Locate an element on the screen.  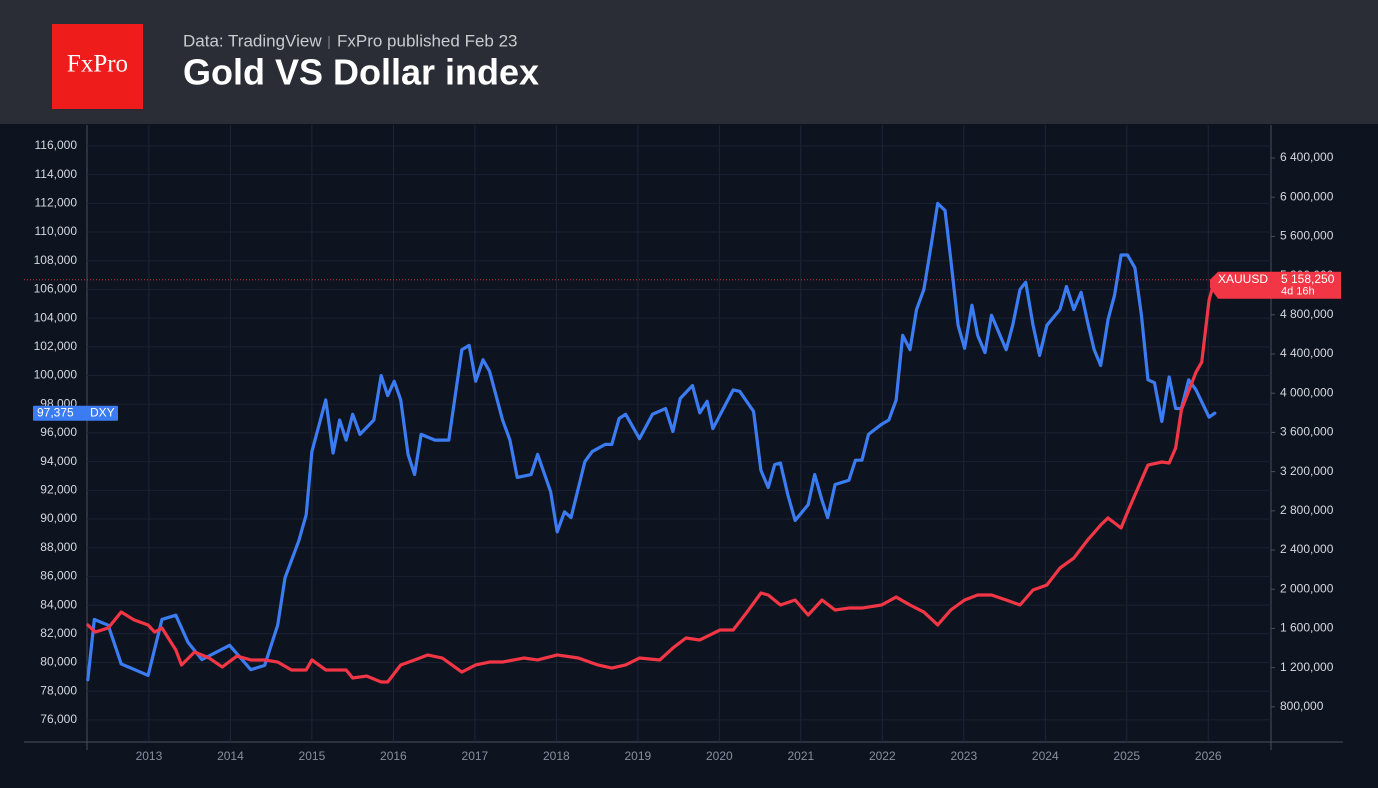
series-name: DXY is located at coordinates (102, 412).